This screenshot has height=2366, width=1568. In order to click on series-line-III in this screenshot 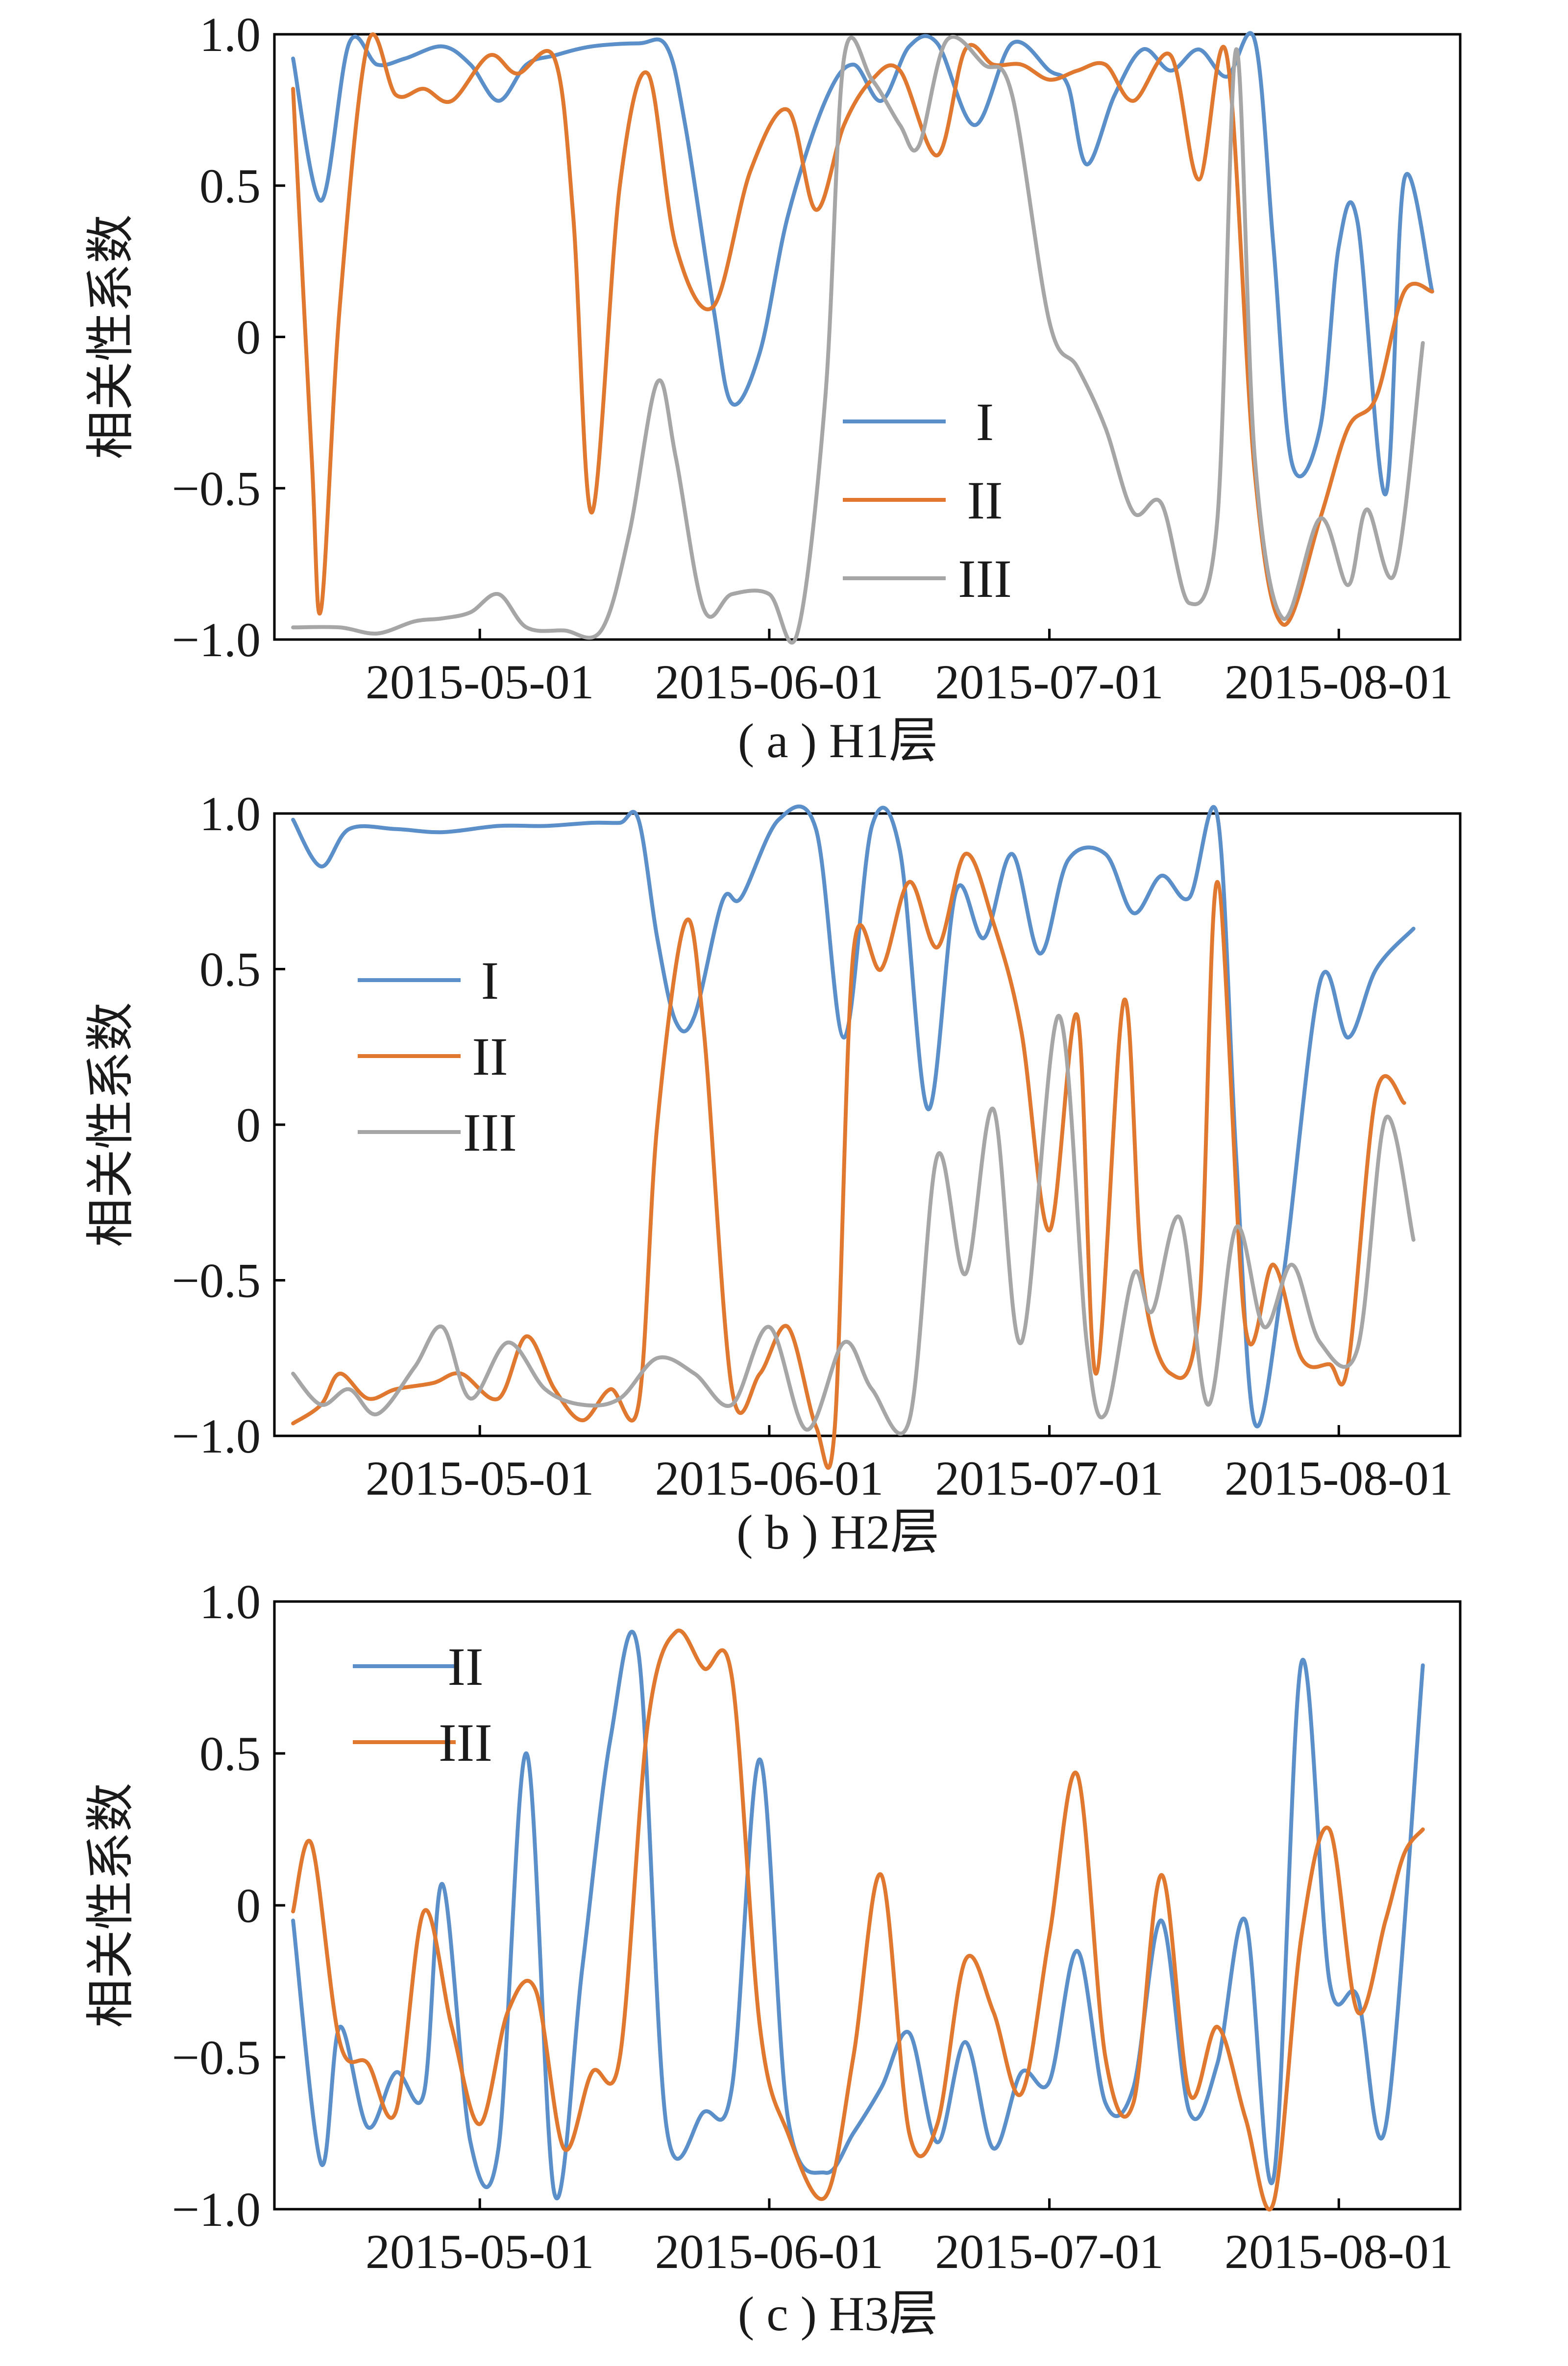, I will do `click(853, 1224)`.